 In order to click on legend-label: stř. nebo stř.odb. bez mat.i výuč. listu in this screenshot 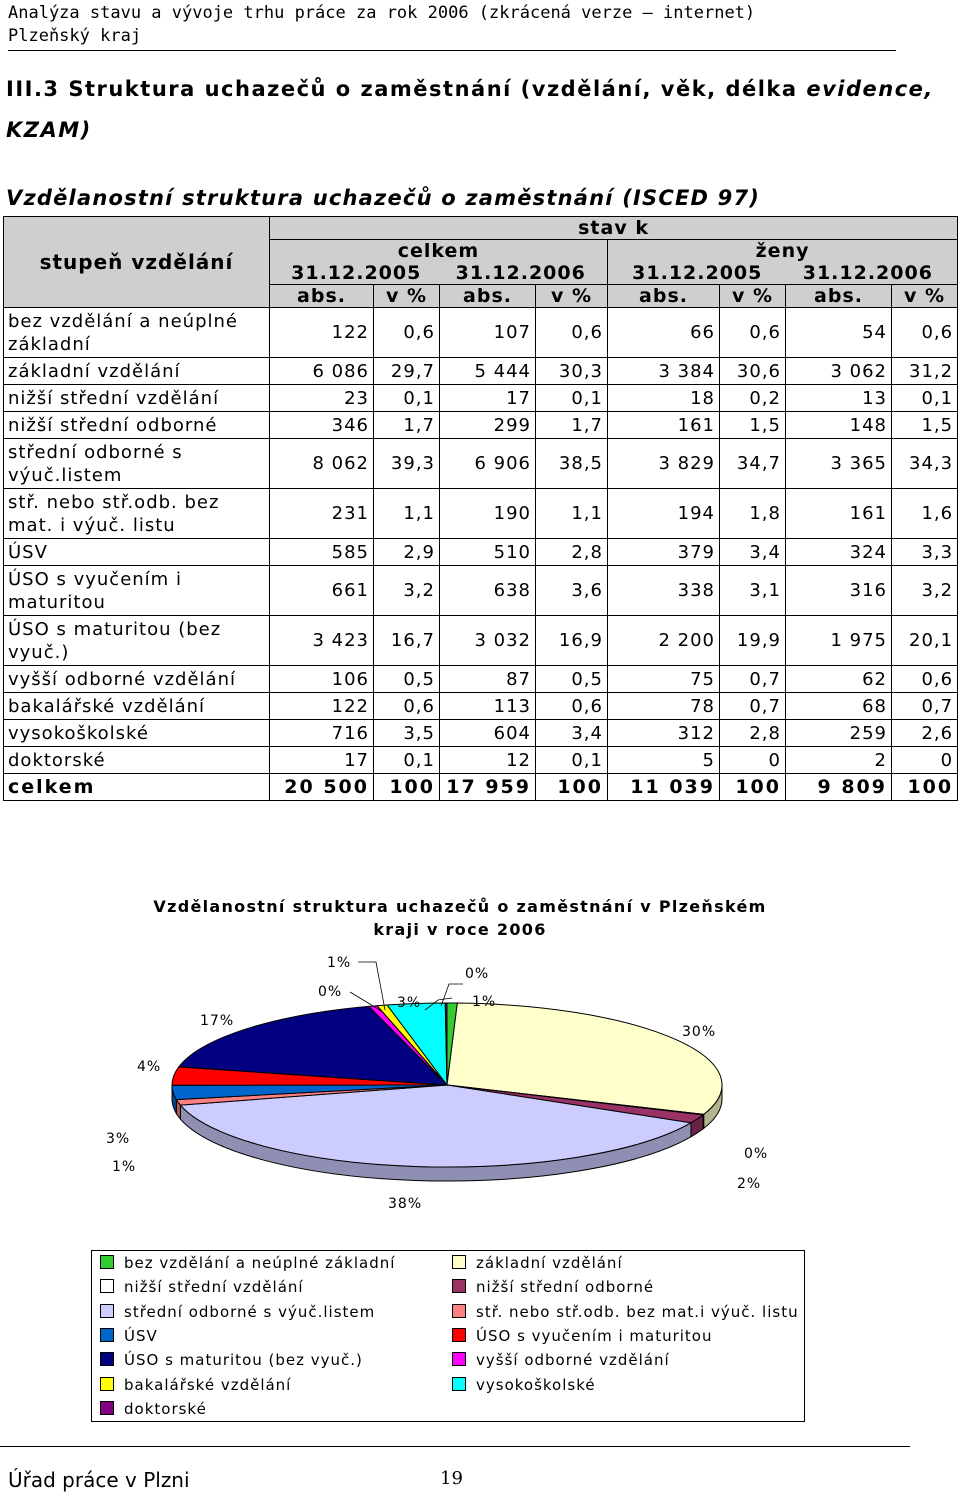, I will do `click(637, 1311)`.